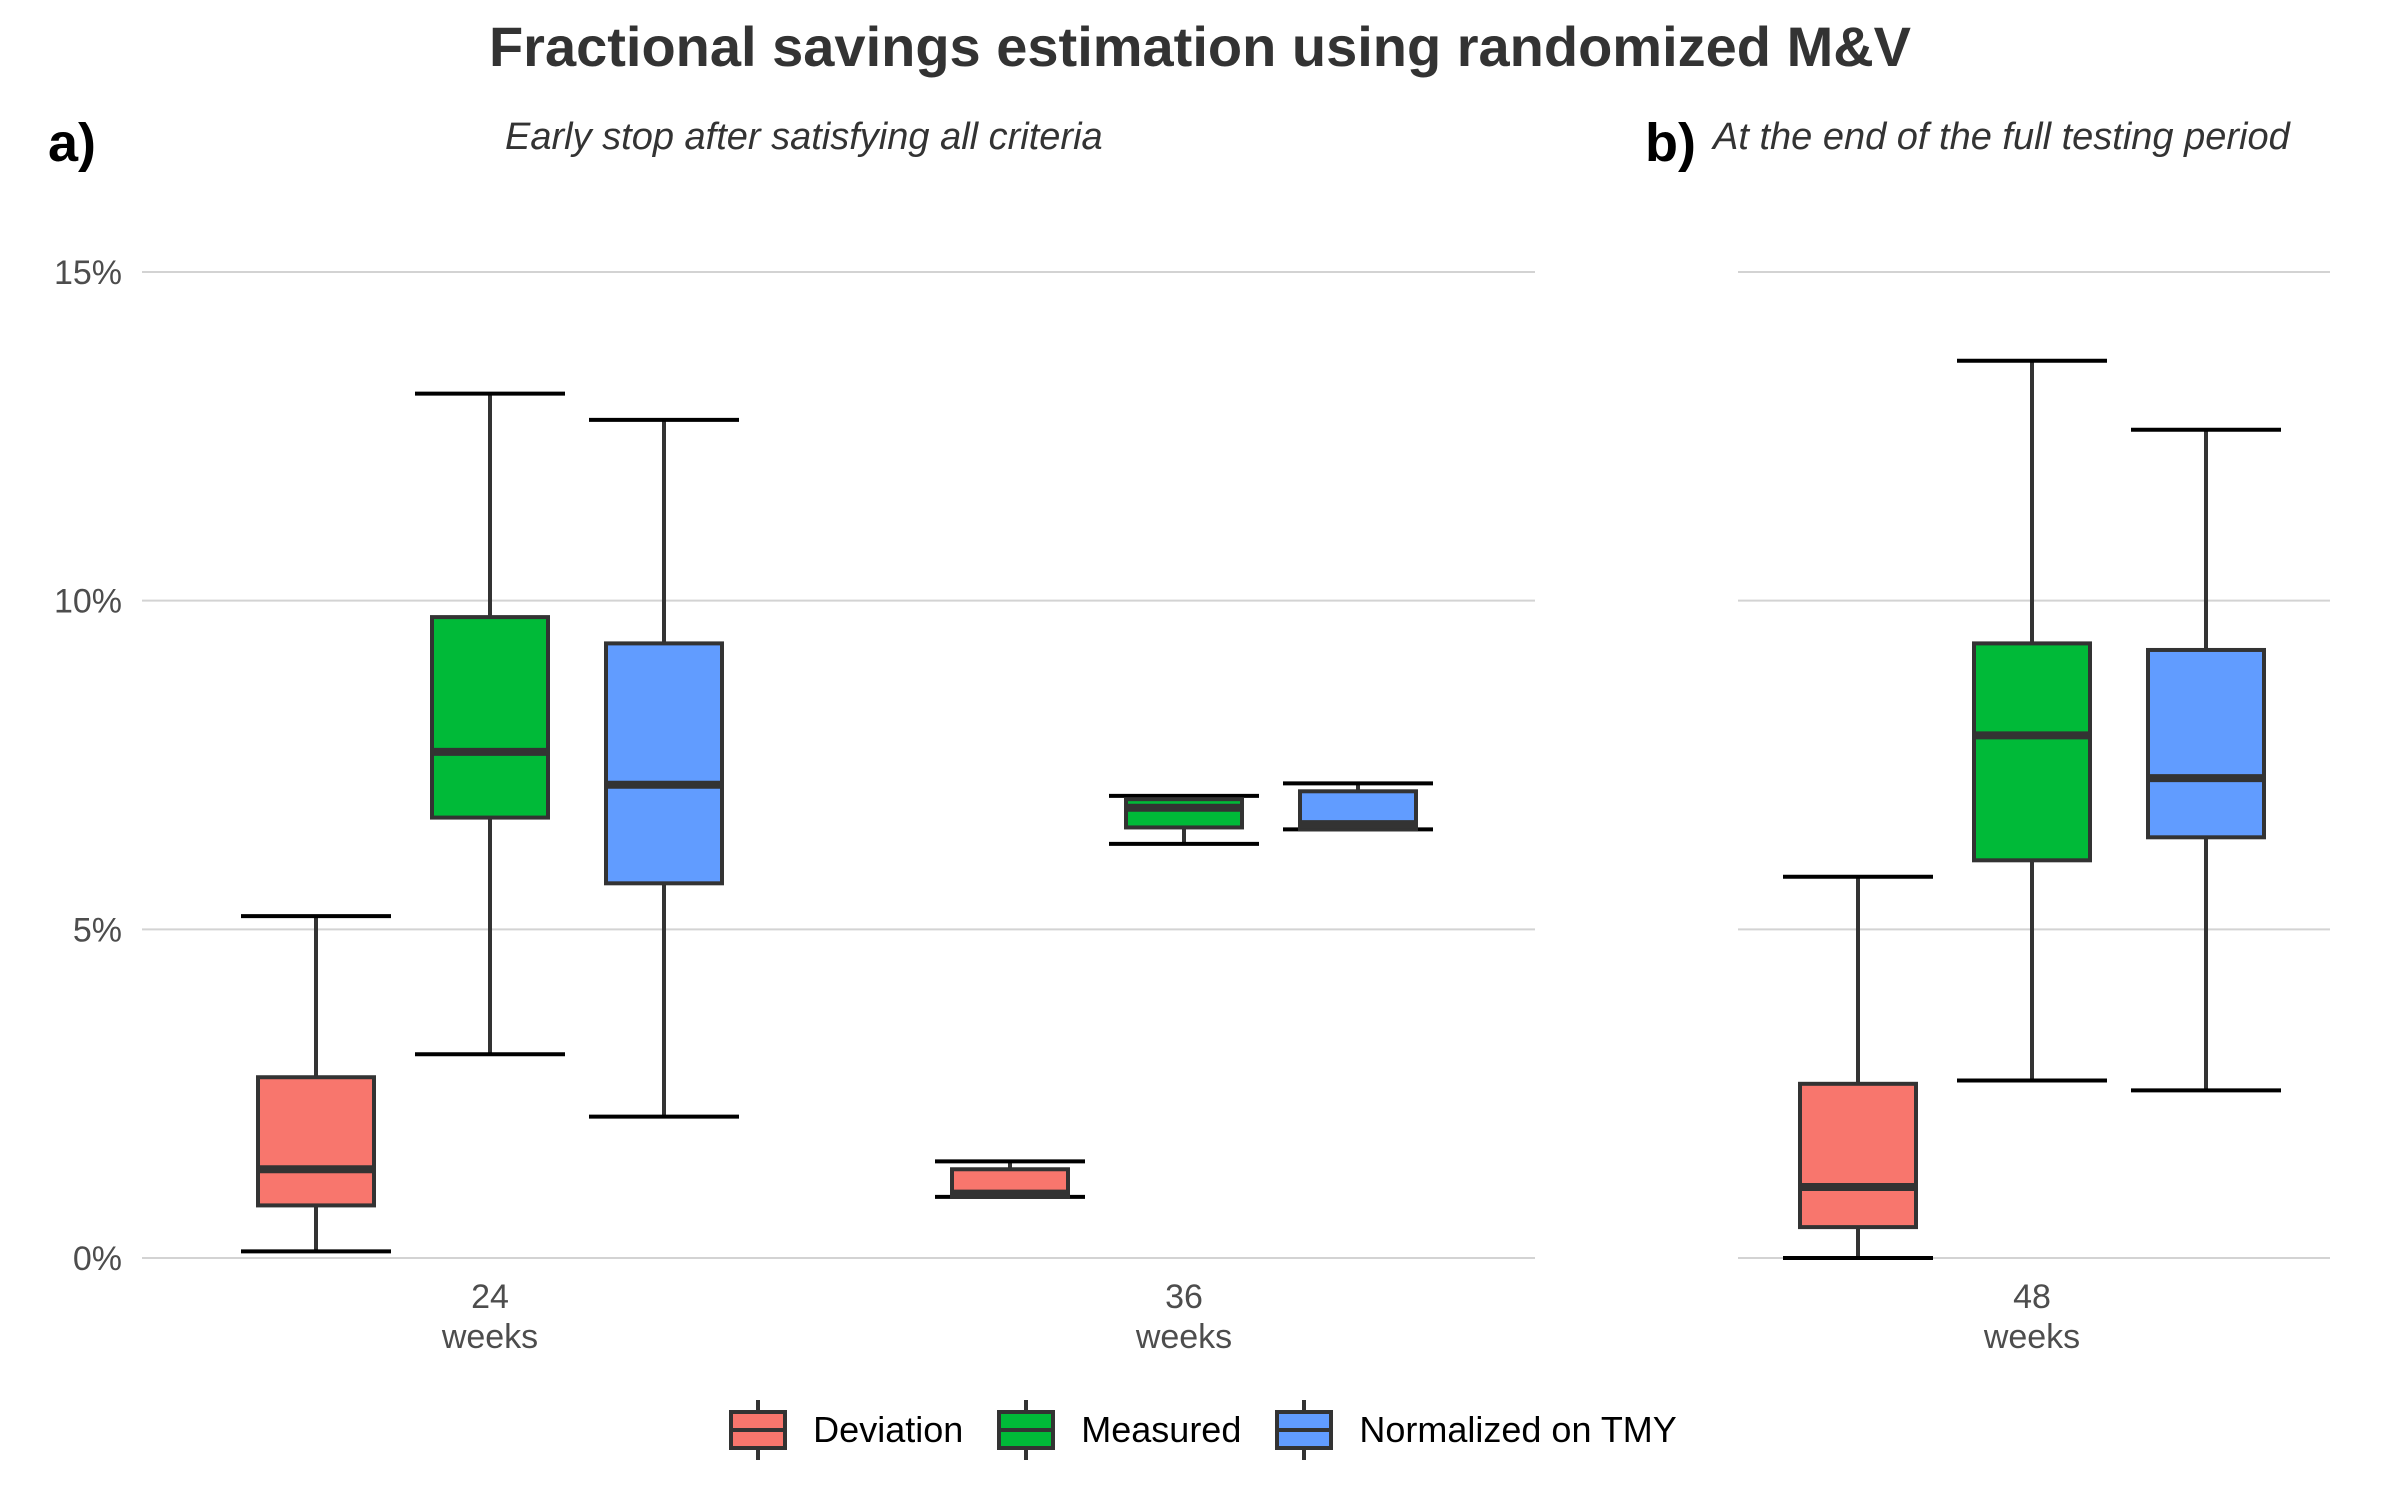 Image resolution: width=2400 pixels, height=1500 pixels. What do you see at coordinates (1858, 1067) in the screenshot?
I see `box-48-deviation` at bounding box center [1858, 1067].